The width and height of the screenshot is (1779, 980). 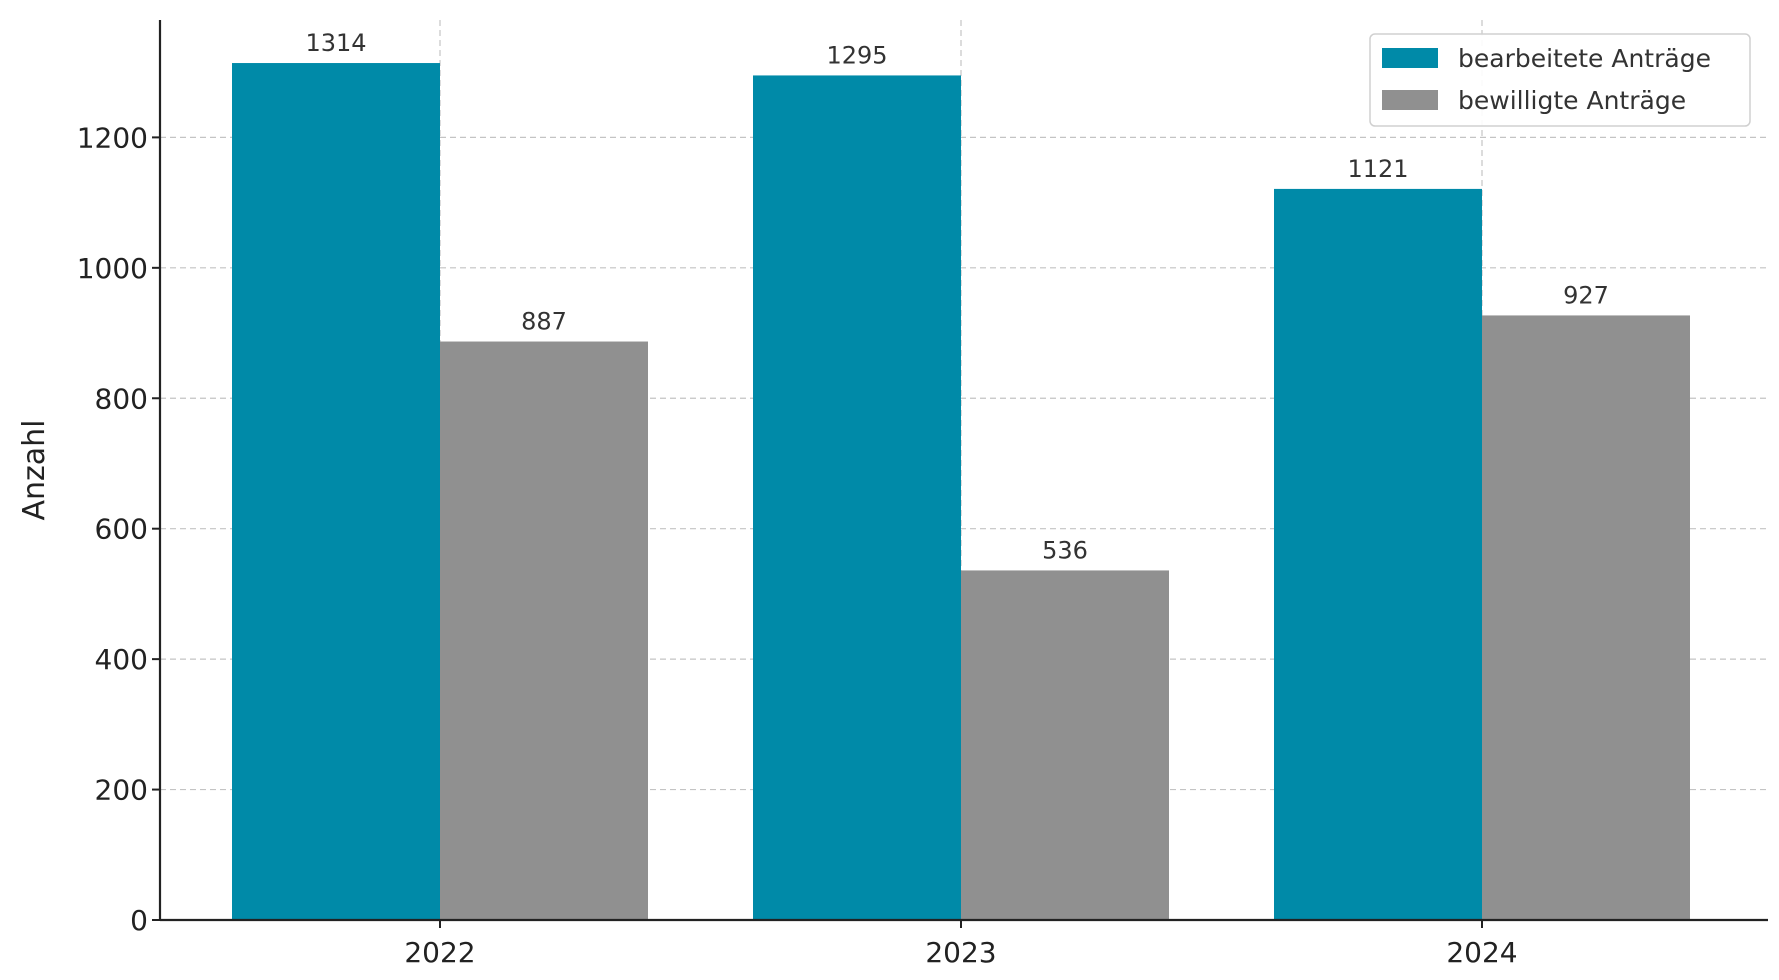 I want to click on data-label: 1314, so click(x=335, y=43).